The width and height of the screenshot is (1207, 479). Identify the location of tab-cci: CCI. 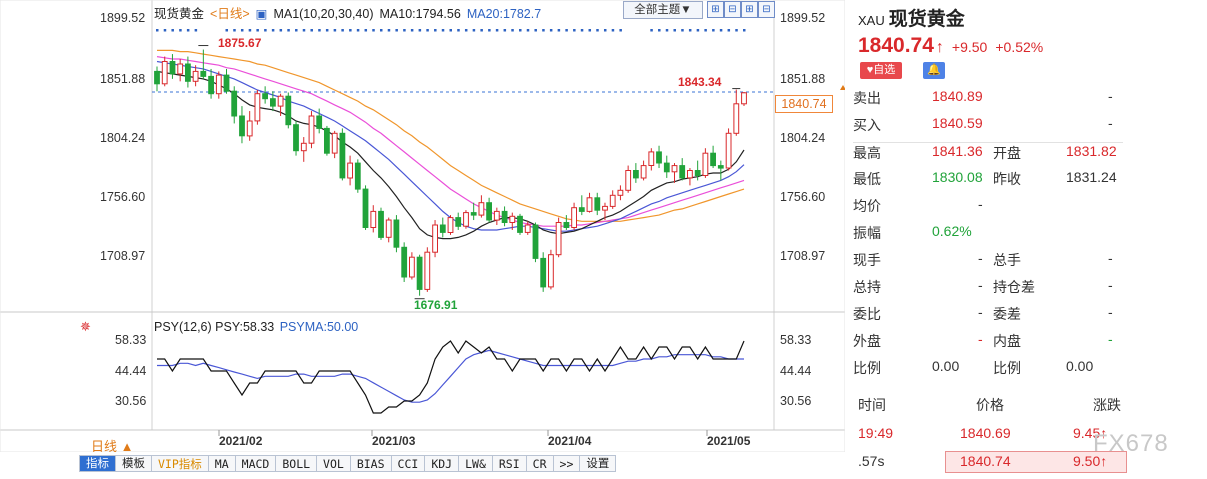
(409, 463).